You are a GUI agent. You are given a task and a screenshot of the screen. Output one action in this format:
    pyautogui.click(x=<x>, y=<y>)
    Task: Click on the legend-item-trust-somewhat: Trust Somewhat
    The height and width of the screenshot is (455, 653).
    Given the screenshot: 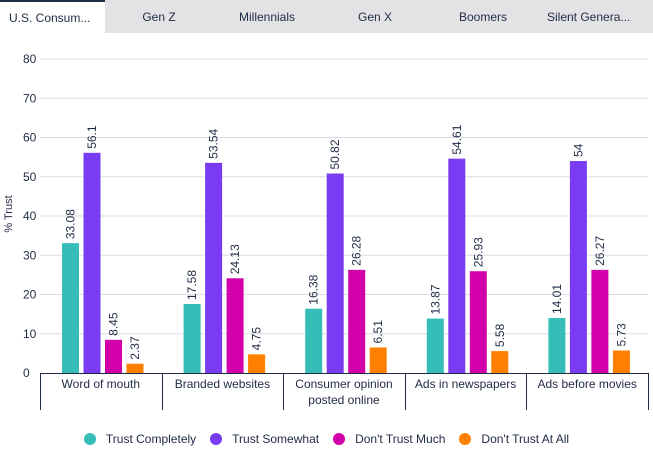 What is the action you would take?
    pyautogui.click(x=264, y=439)
    